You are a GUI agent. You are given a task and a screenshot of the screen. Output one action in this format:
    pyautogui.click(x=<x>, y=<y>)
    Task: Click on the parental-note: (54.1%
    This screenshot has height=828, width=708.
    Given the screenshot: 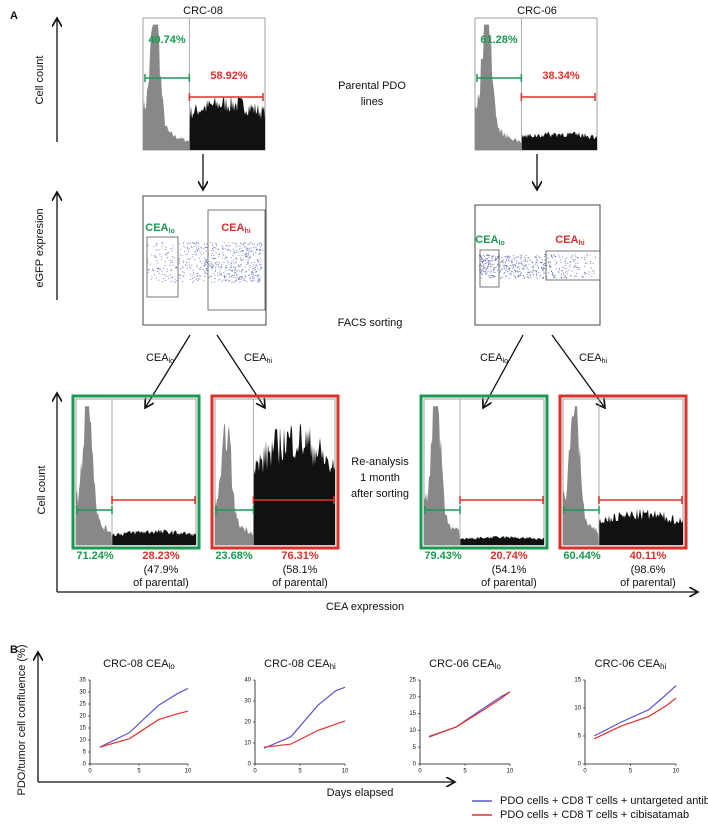 What is the action you would take?
    pyautogui.click(x=509, y=570)
    